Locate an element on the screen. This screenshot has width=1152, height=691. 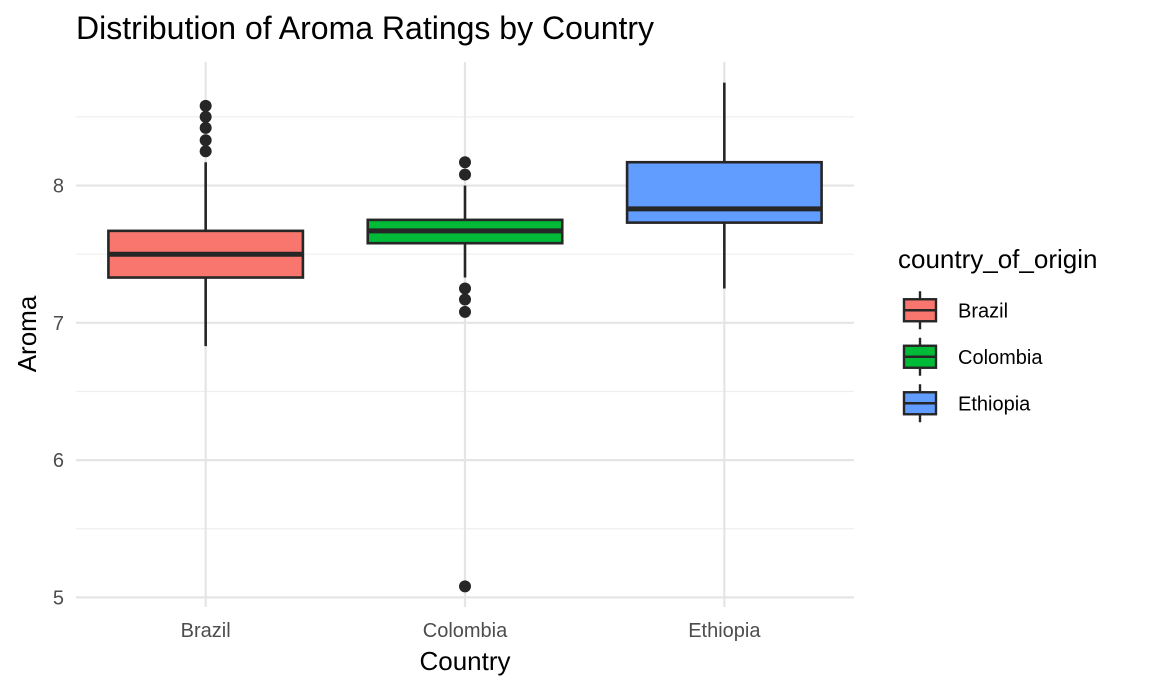
box-brazil is located at coordinates (206, 223).